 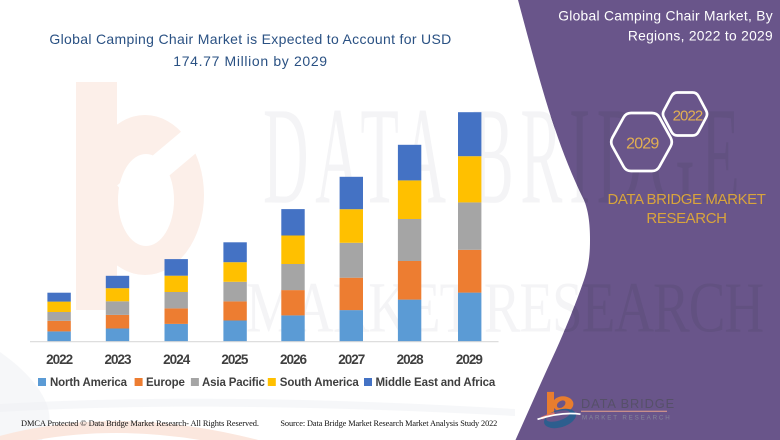 I want to click on svg-text:Global Camping Chair Market, B: Global Camping Chair Market, By, so click(x=665, y=15).